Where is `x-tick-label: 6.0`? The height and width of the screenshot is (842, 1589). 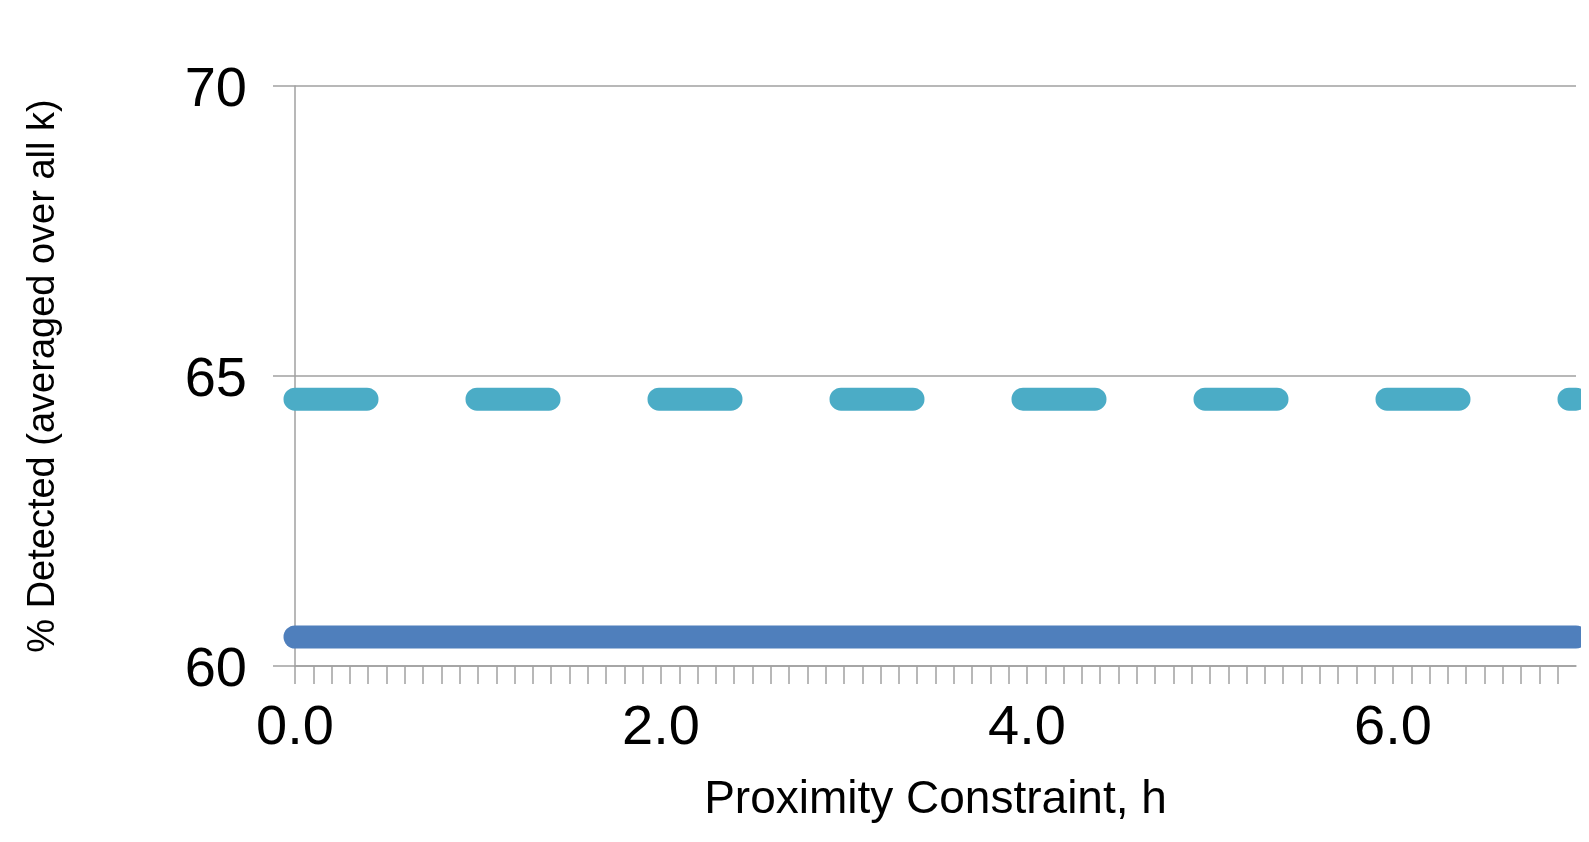 x-tick-label: 6.0 is located at coordinates (1393, 724).